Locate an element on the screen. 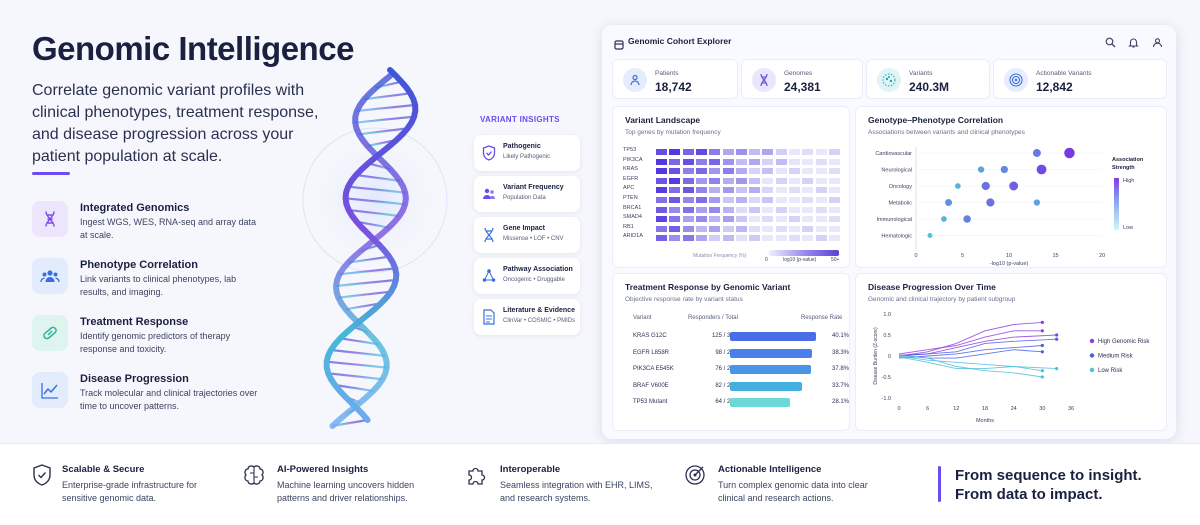  category-label: Immunological is located at coordinates (894, 220).